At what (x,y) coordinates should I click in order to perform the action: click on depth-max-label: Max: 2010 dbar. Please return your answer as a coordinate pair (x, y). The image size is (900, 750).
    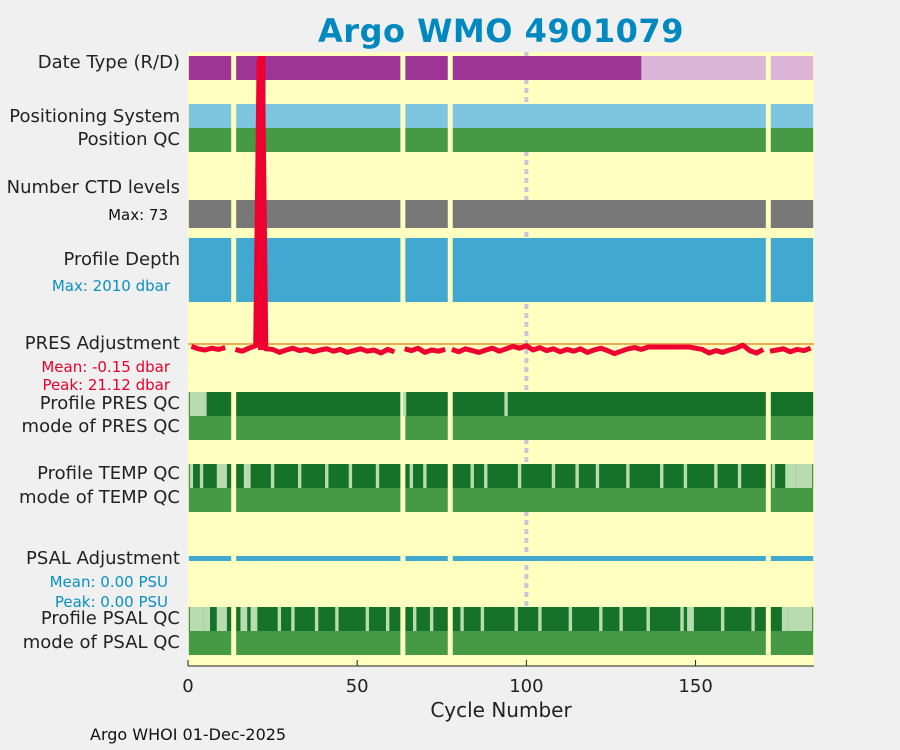
    Looking at the image, I should click on (110, 286).